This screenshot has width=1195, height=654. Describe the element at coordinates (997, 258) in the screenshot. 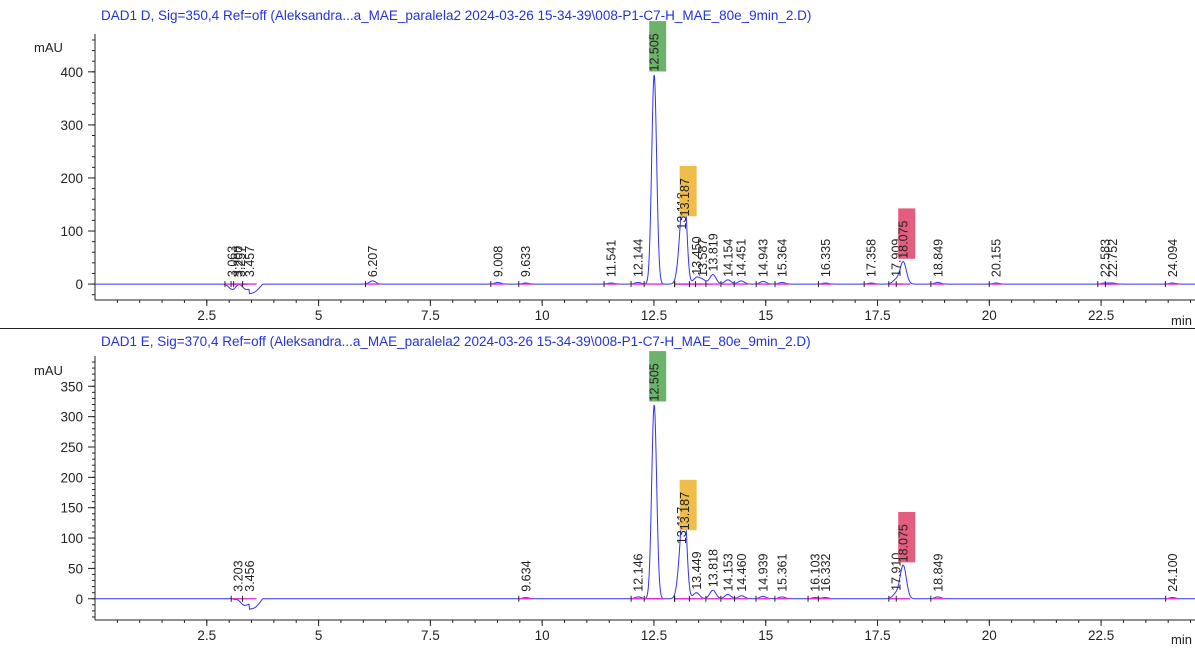

I see `peak-label: 20.155` at that location.